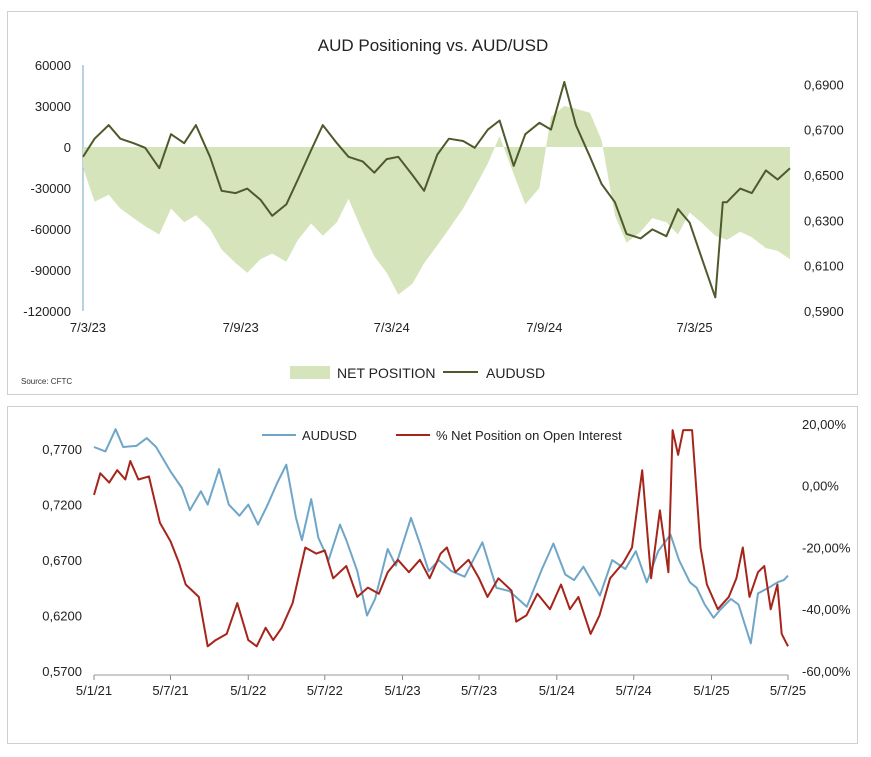 This screenshot has height=757, width=871. I want to click on left-tick-label: 0,7700, so click(62, 449).